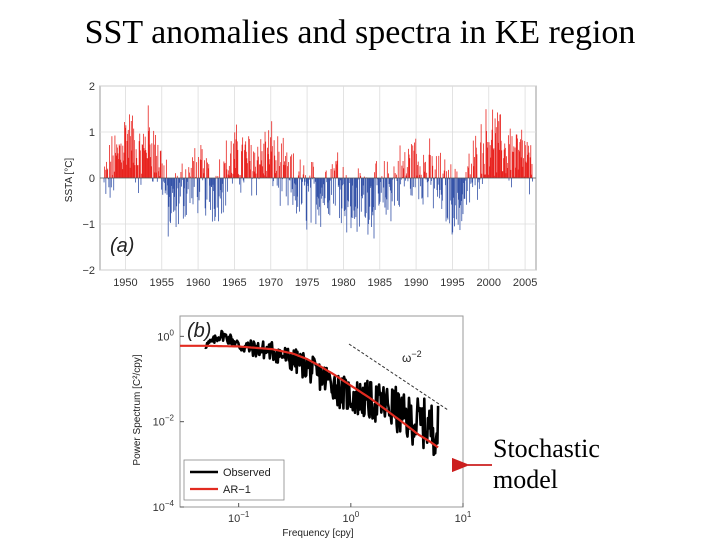 The height and width of the screenshot is (540, 720). Describe the element at coordinates (239, 517) in the screenshot. I see `panel-b-xtick-label: 10−1` at that location.